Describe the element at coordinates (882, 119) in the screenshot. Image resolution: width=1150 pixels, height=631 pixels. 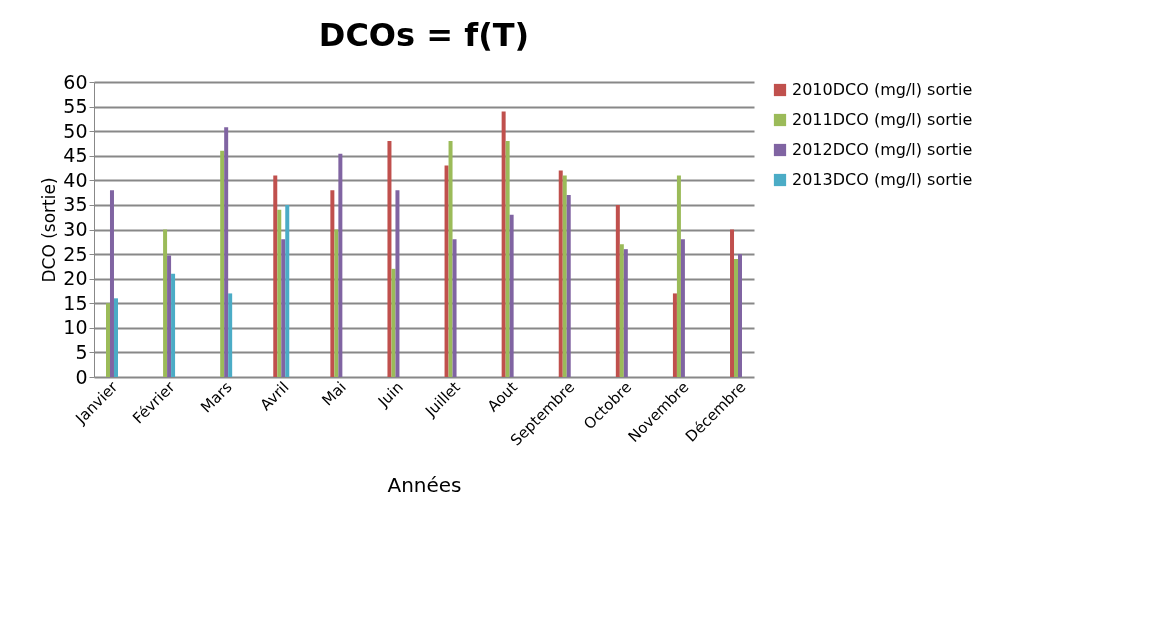
I see `legend-label: 2011DCO (mg/l) sortie` at that location.